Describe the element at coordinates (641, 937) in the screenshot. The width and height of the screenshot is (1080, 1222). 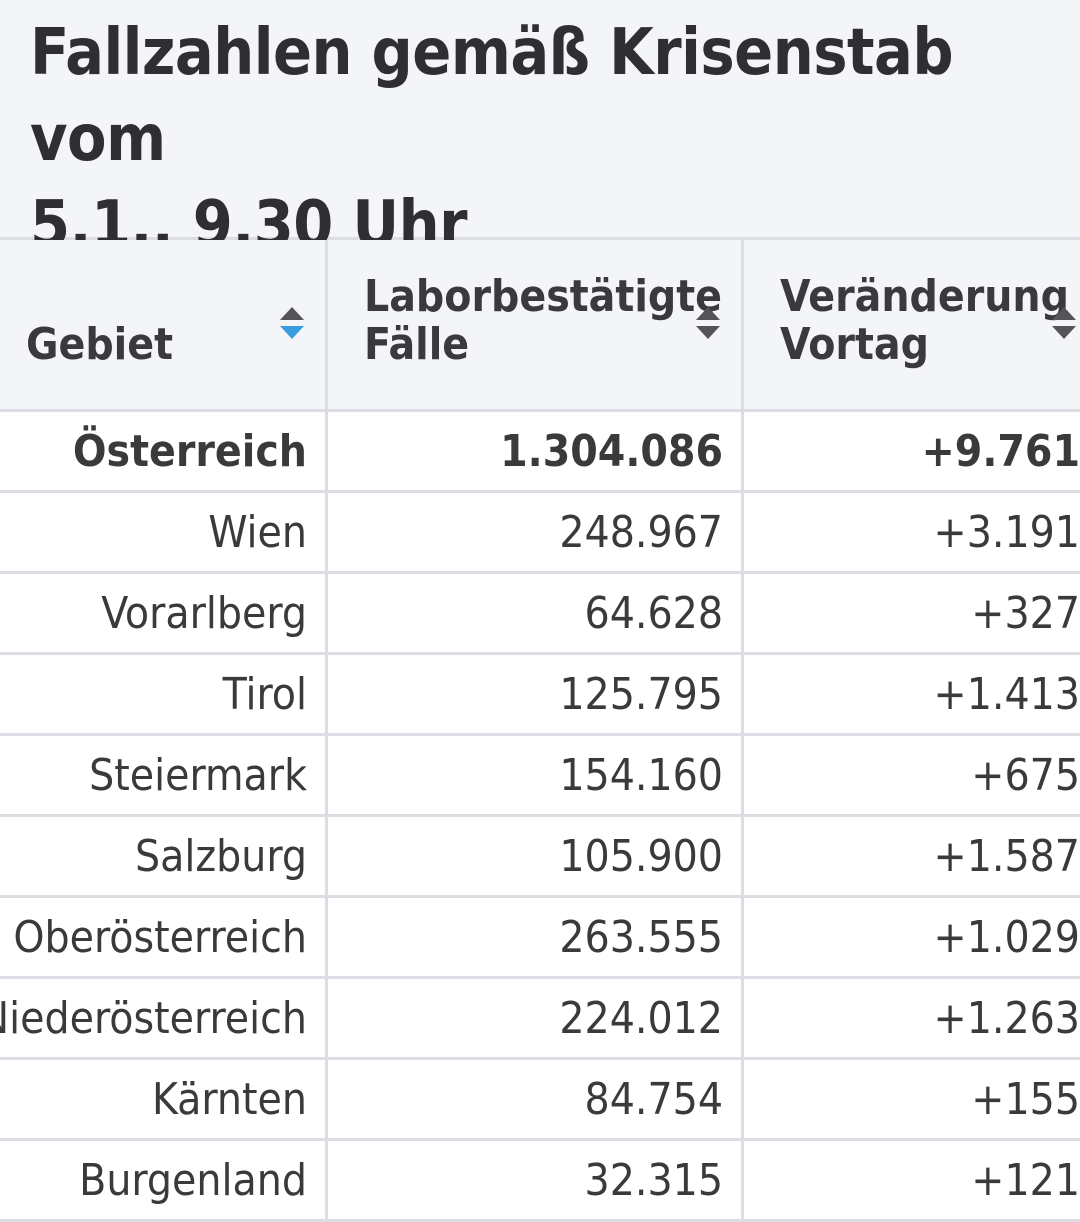
I see `cell-faelle-text: 263.555` at that location.